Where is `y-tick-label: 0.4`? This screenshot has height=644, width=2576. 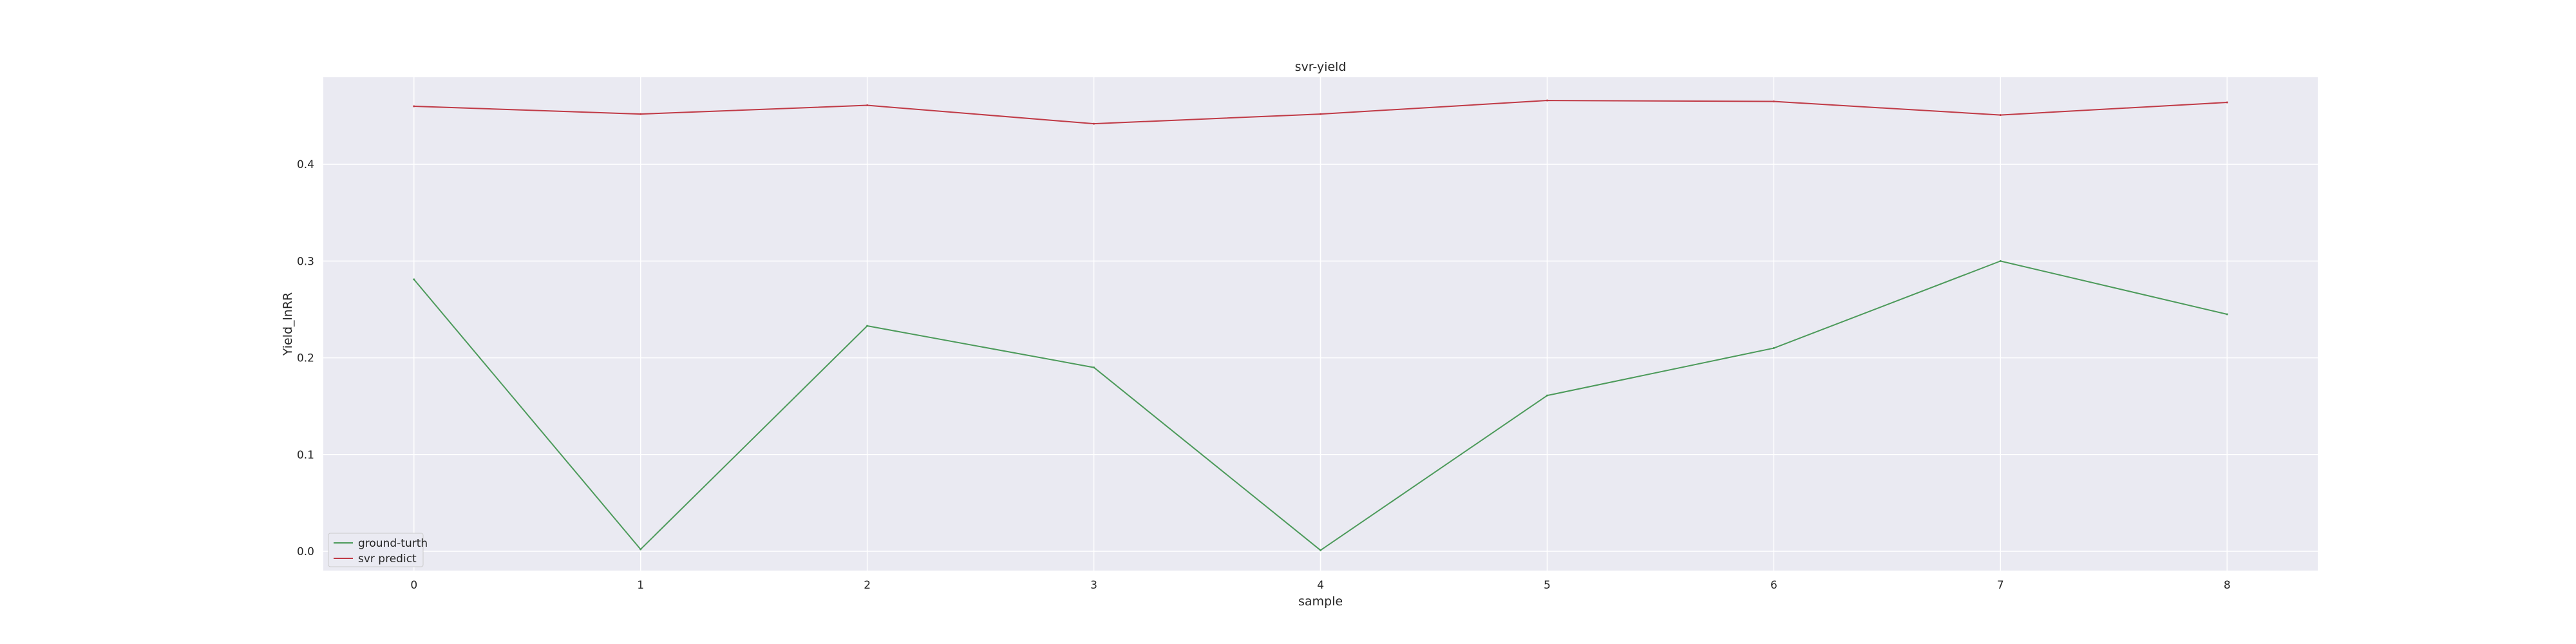 y-tick-label: 0.4 is located at coordinates (305, 164).